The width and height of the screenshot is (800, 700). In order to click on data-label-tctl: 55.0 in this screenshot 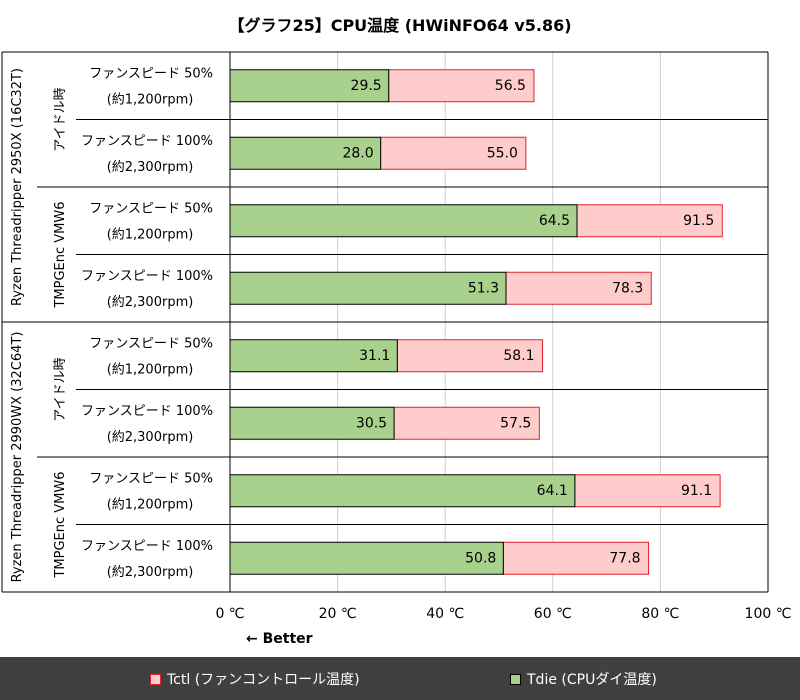, I will do `click(502, 153)`.